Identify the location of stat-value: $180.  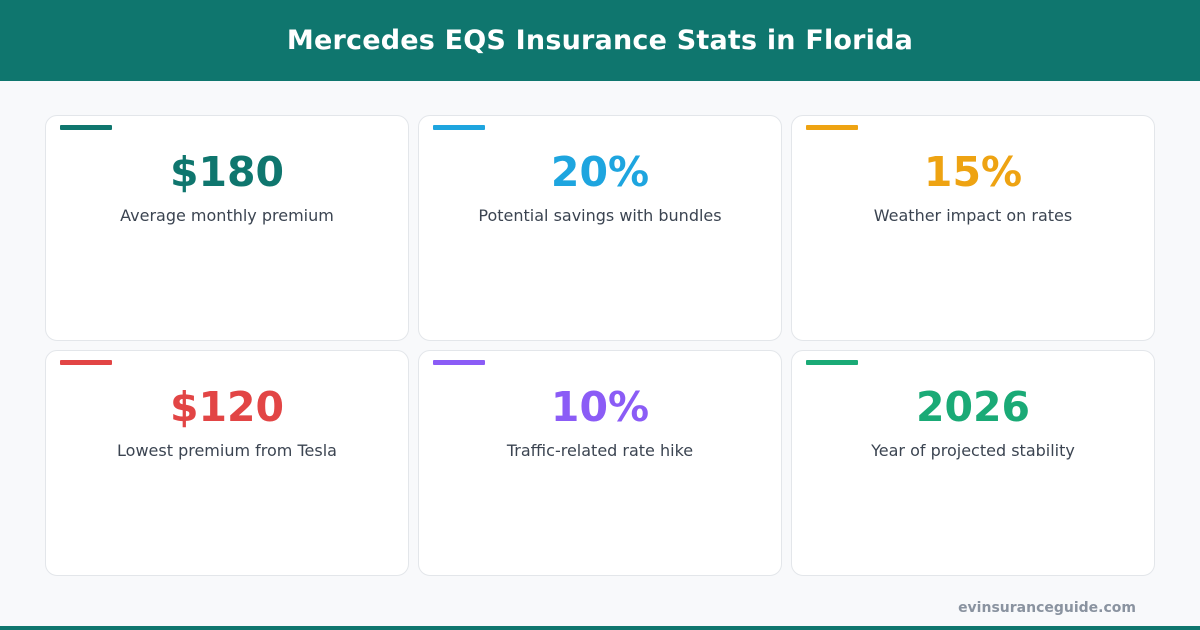
(227, 172).